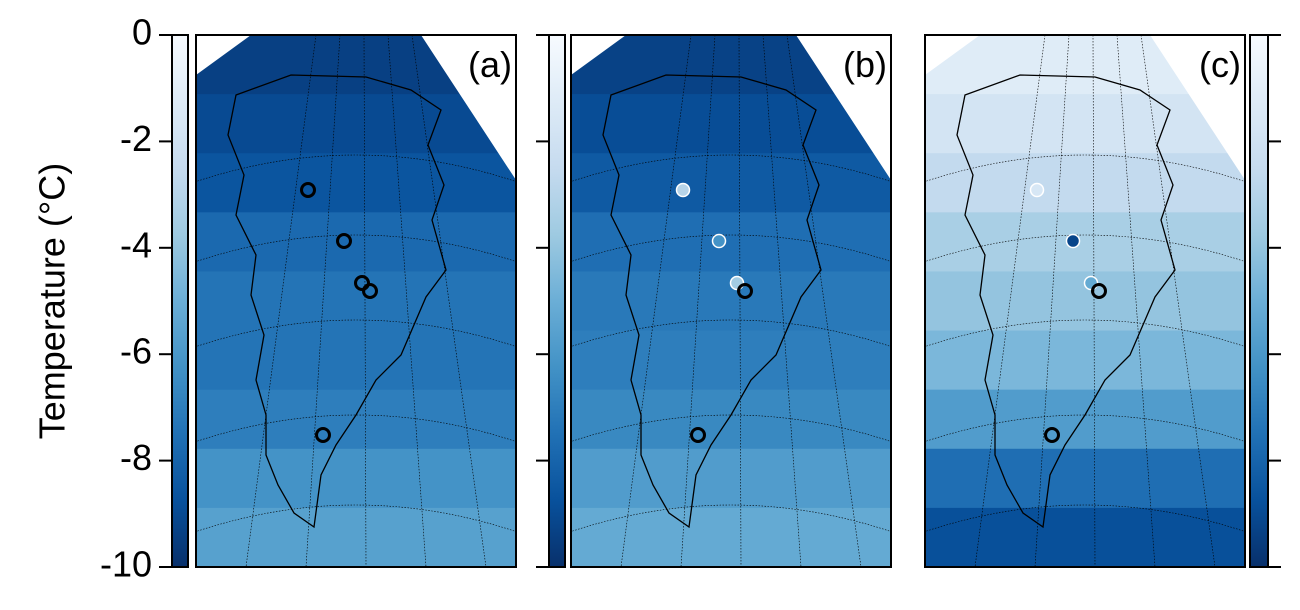 The image size is (1300, 610). I want to click on y-tick-label: -2, so click(136, 138).